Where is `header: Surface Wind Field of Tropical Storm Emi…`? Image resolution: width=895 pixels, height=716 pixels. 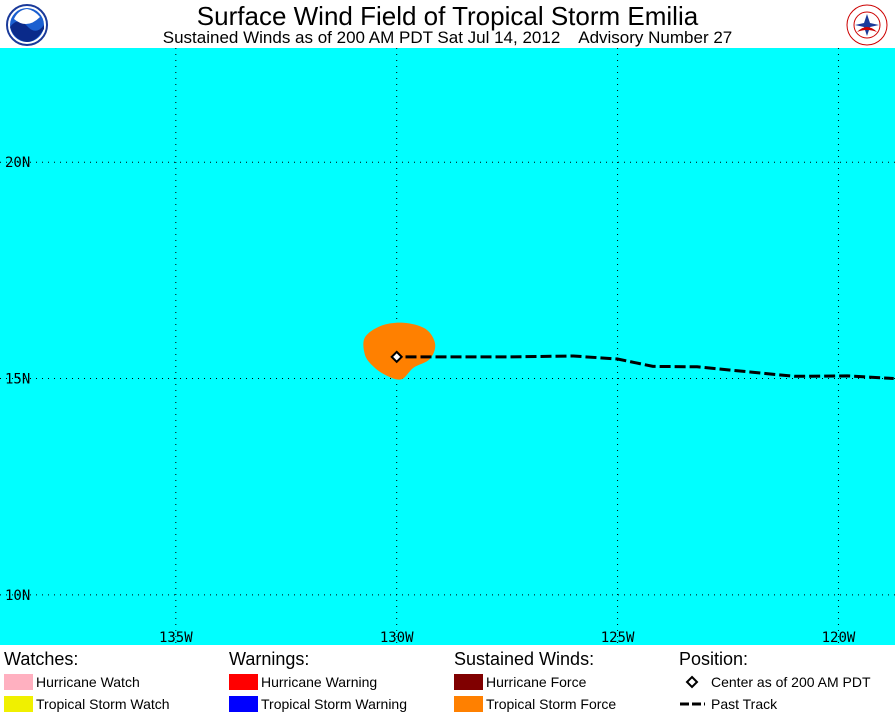 header: Surface Wind Field of Tropical Storm Emi… is located at coordinates (447, 24).